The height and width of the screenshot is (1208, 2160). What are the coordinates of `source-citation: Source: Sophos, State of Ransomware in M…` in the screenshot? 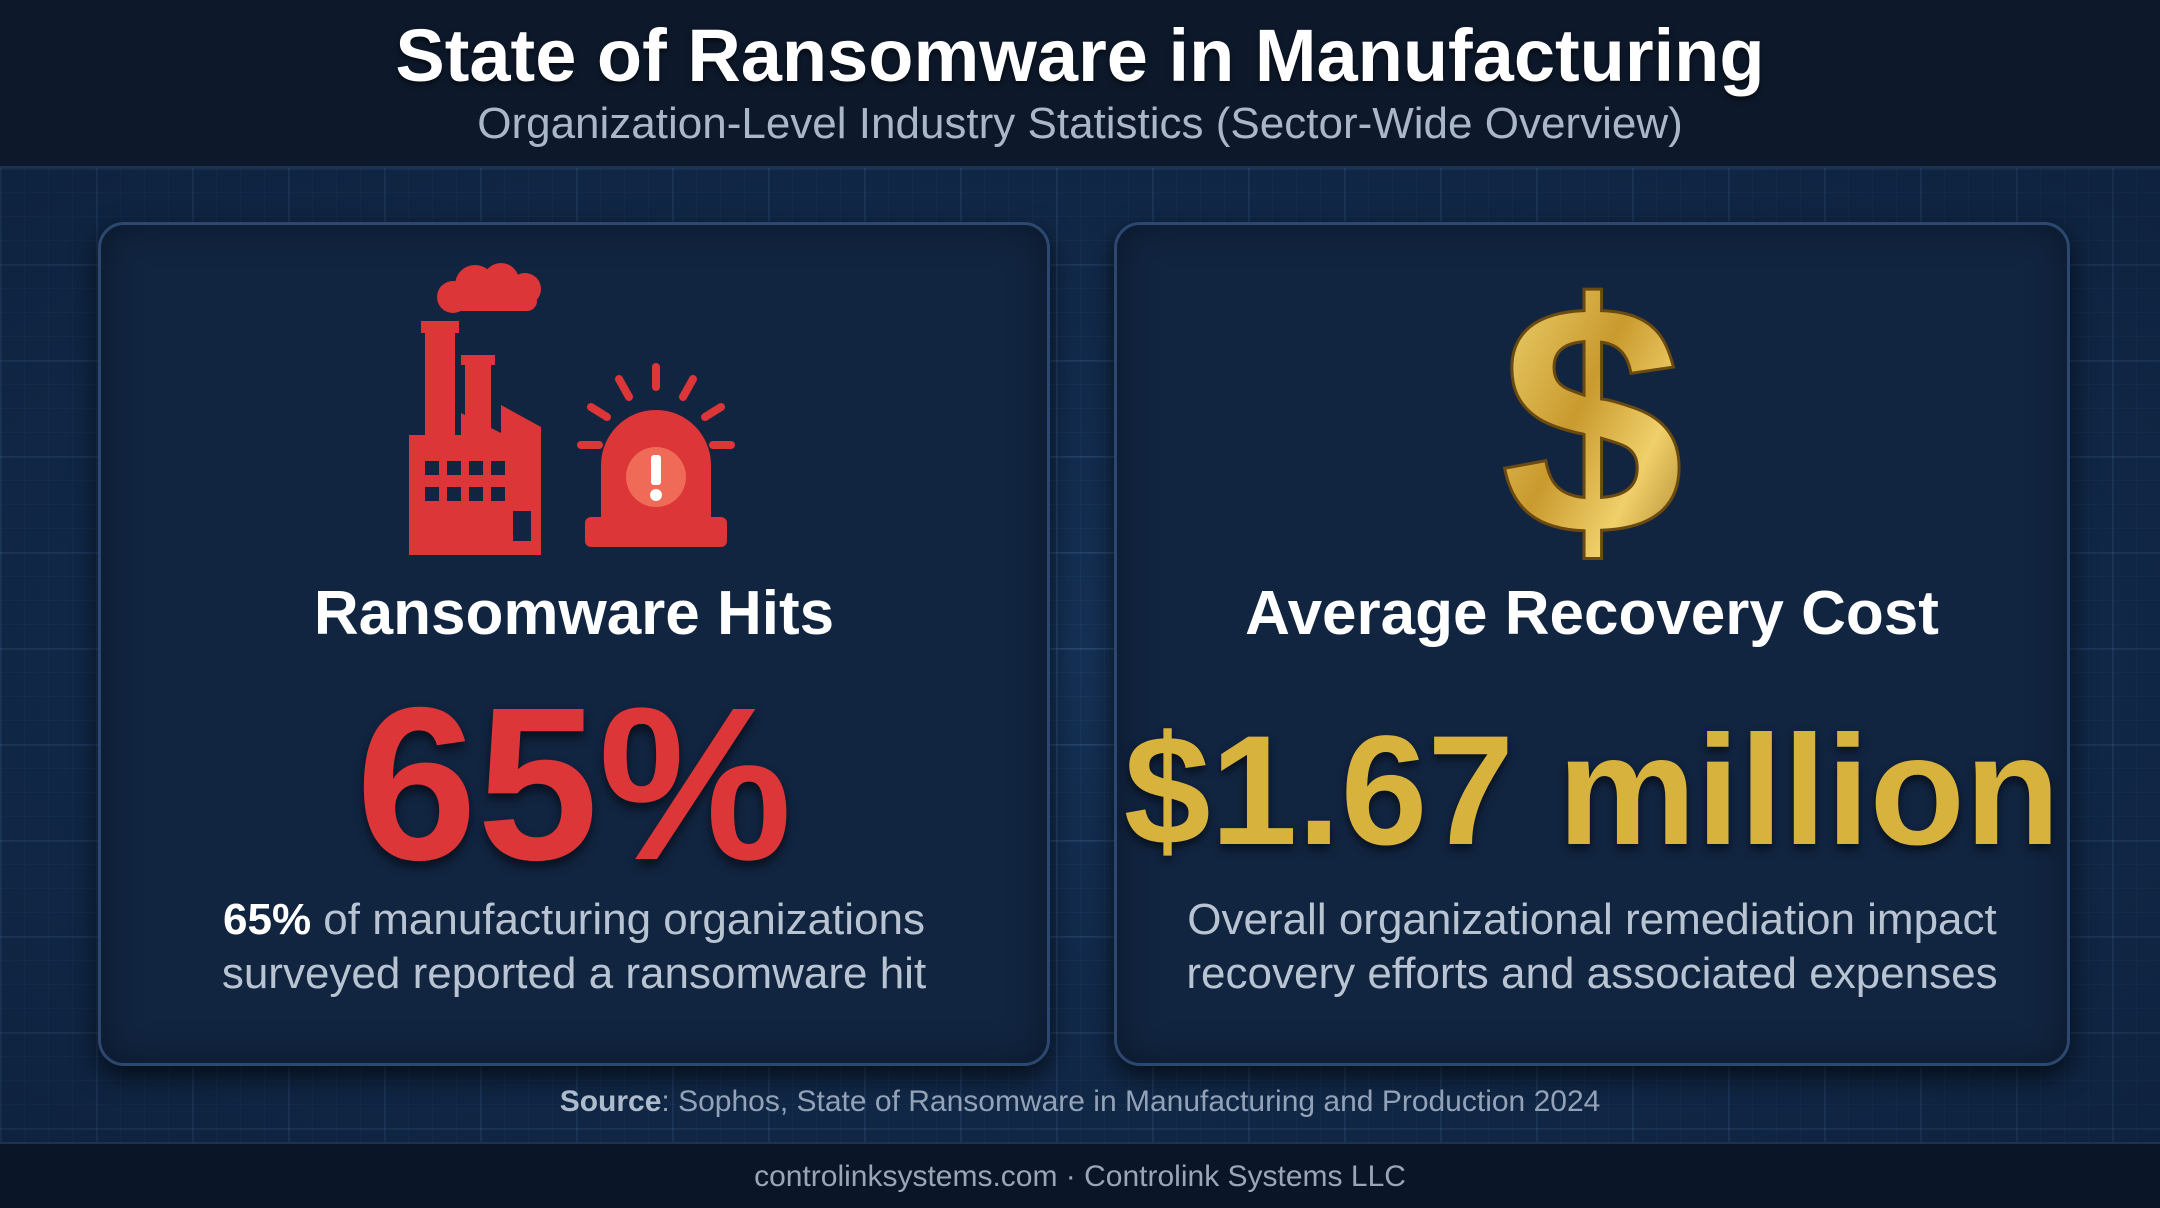 It's located at (1080, 1102).